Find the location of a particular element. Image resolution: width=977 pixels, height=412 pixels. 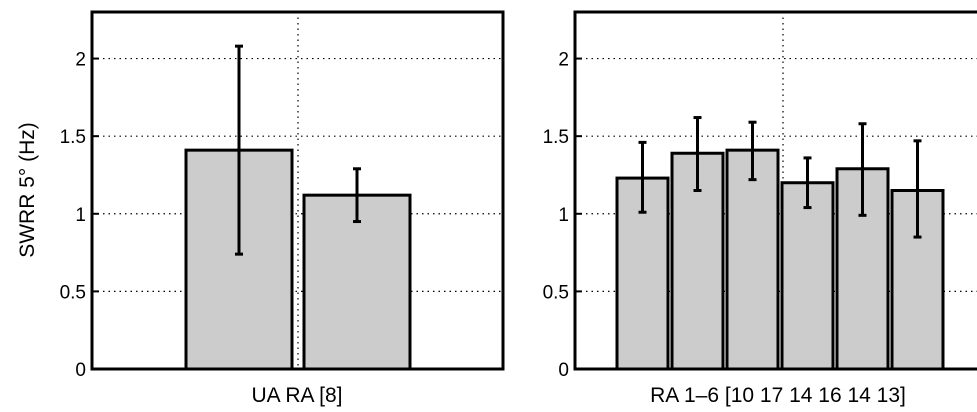

y-axis-label: SWRR 5° (Hz) is located at coordinates (27, 190).